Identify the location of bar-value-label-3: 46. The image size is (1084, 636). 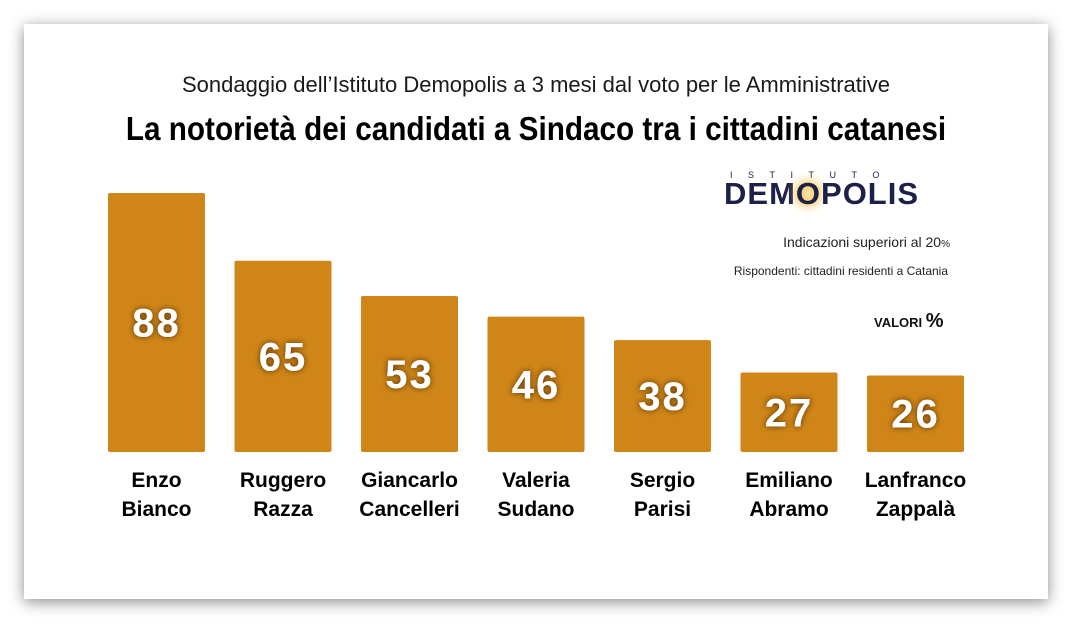
(536, 385).